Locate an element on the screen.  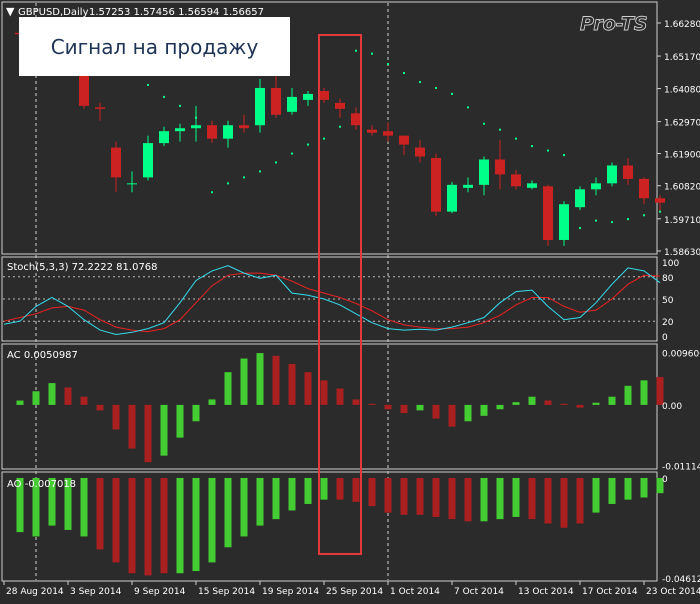
date-tick-label: 28 Aug 2014 is located at coordinates (35, 592).